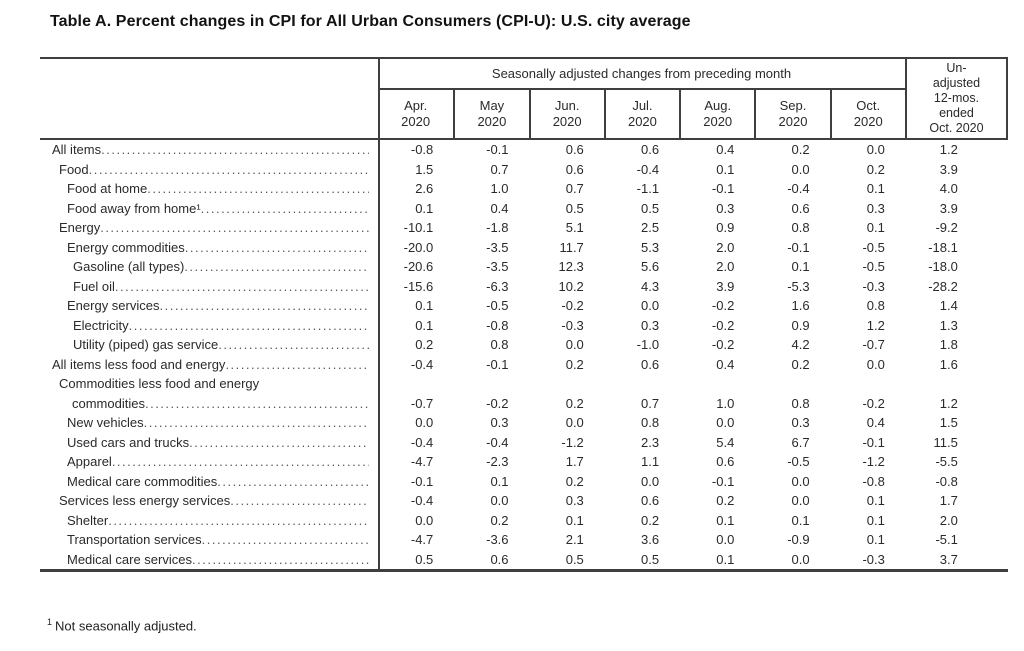 The height and width of the screenshot is (651, 1024). Describe the element at coordinates (650, 481) in the screenshot. I see `row-value-jul: 0.0` at that location.